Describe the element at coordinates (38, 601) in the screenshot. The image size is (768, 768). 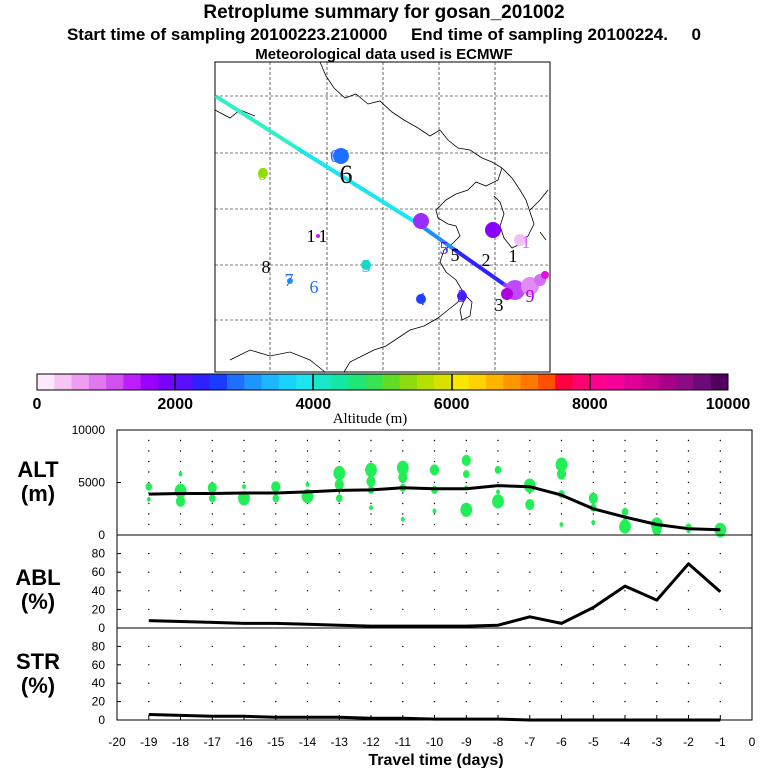
I see `abl-axis-label-line2: (%)` at that location.